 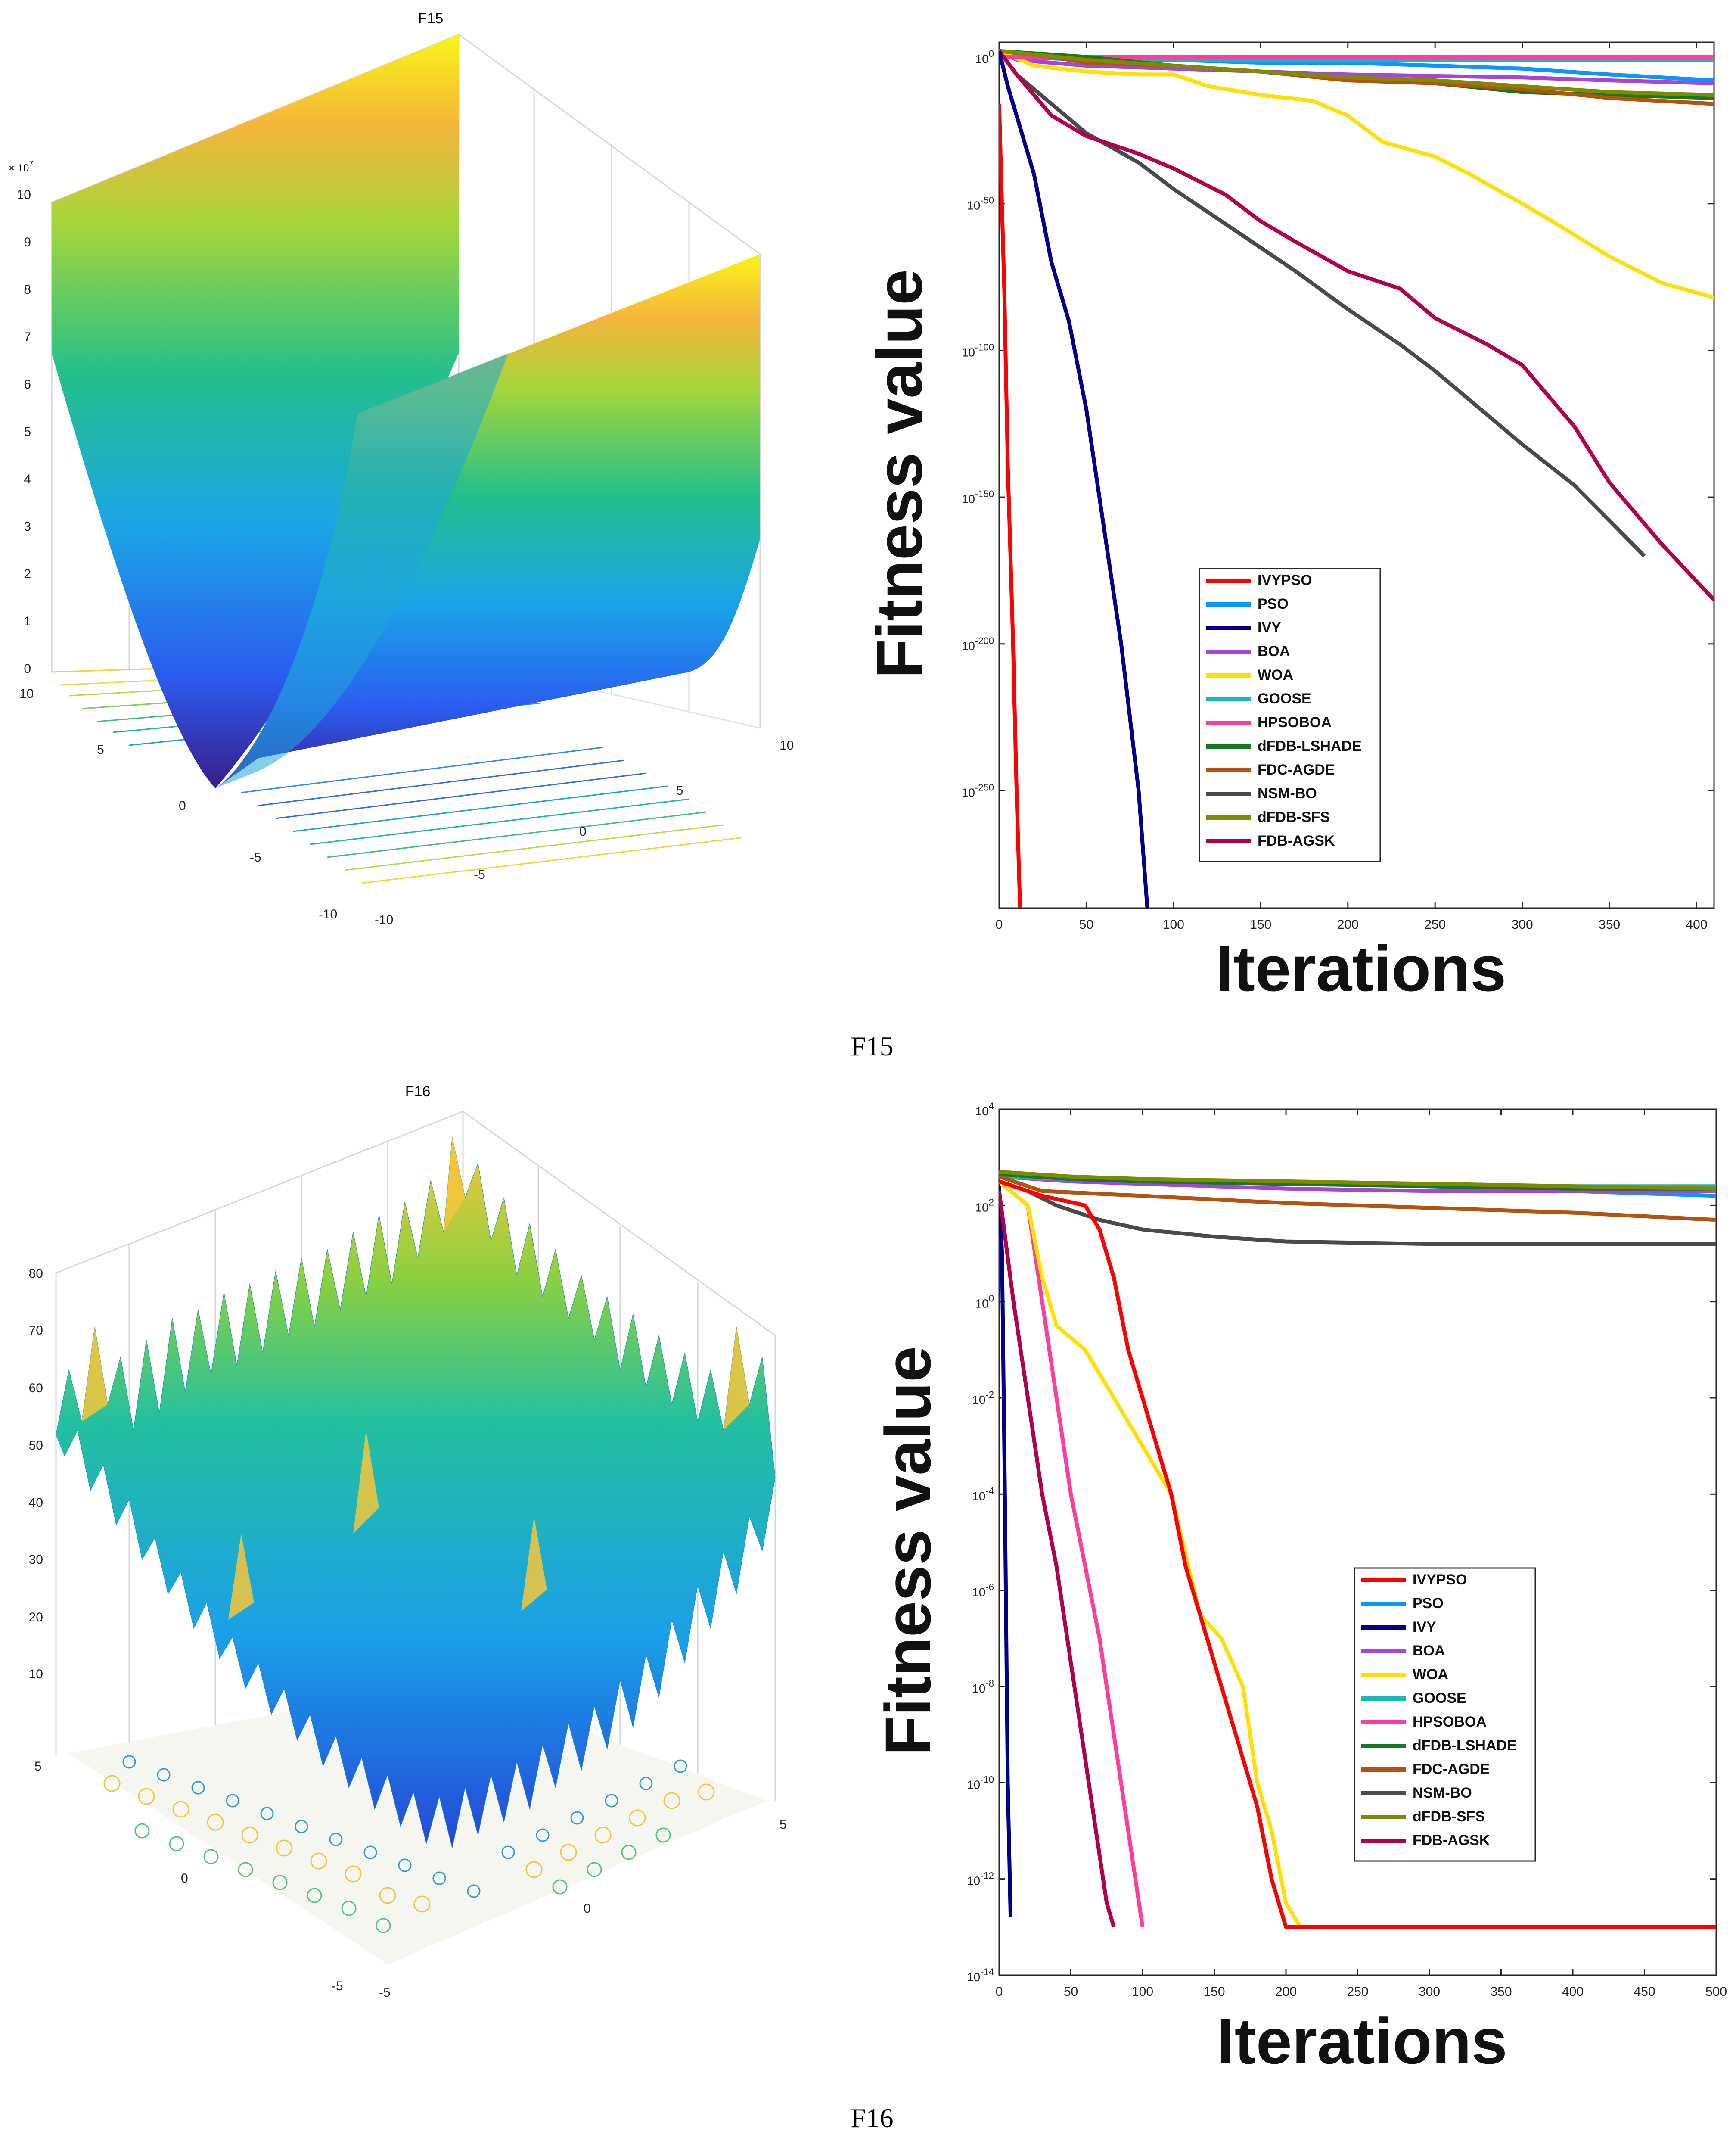 What do you see at coordinates (984, 1205) in the screenshot?
I see `y-tick-label: 10²` at bounding box center [984, 1205].